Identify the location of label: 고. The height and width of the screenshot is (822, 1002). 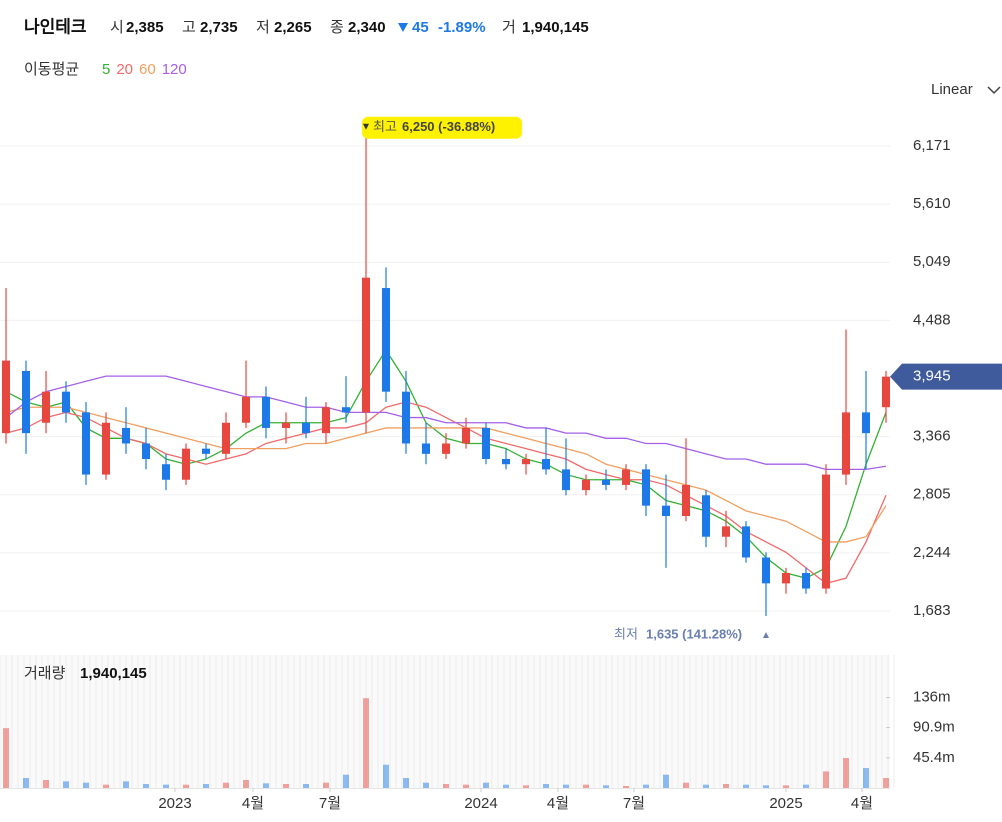
(189, 27).